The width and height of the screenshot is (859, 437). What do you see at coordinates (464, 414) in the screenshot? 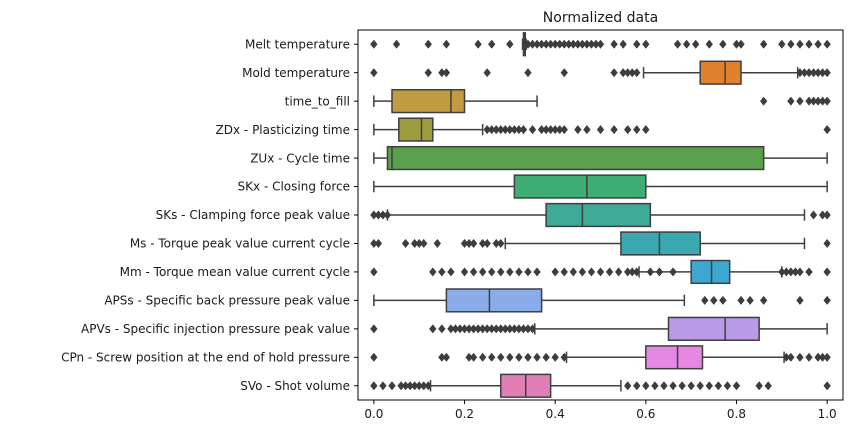
I see `x-tick-label: 0.2` at bounding box center [464, 414].